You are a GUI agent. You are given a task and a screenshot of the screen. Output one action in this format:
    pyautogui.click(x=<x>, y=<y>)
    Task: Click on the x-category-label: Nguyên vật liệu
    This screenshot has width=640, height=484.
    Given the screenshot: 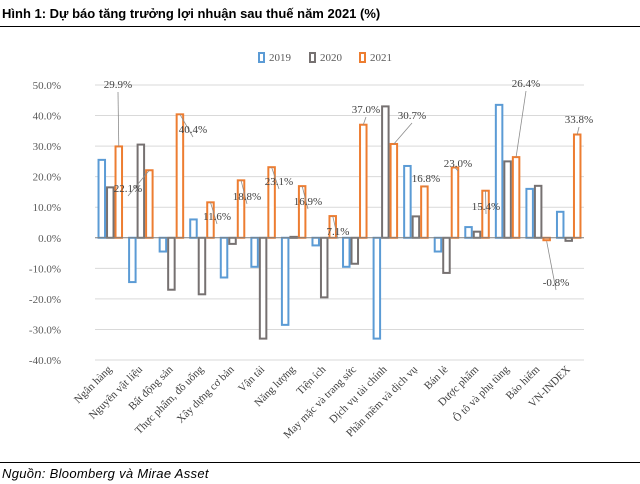 What is the action you would take?
    pyautogui.click(x=116, y=392)
    